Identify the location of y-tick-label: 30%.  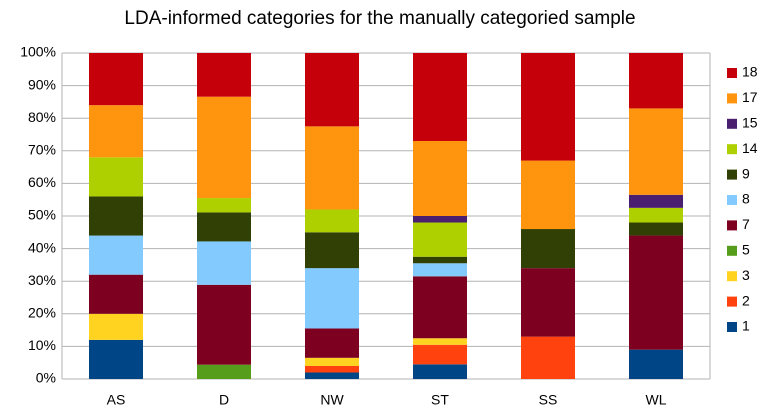
(42, 280).